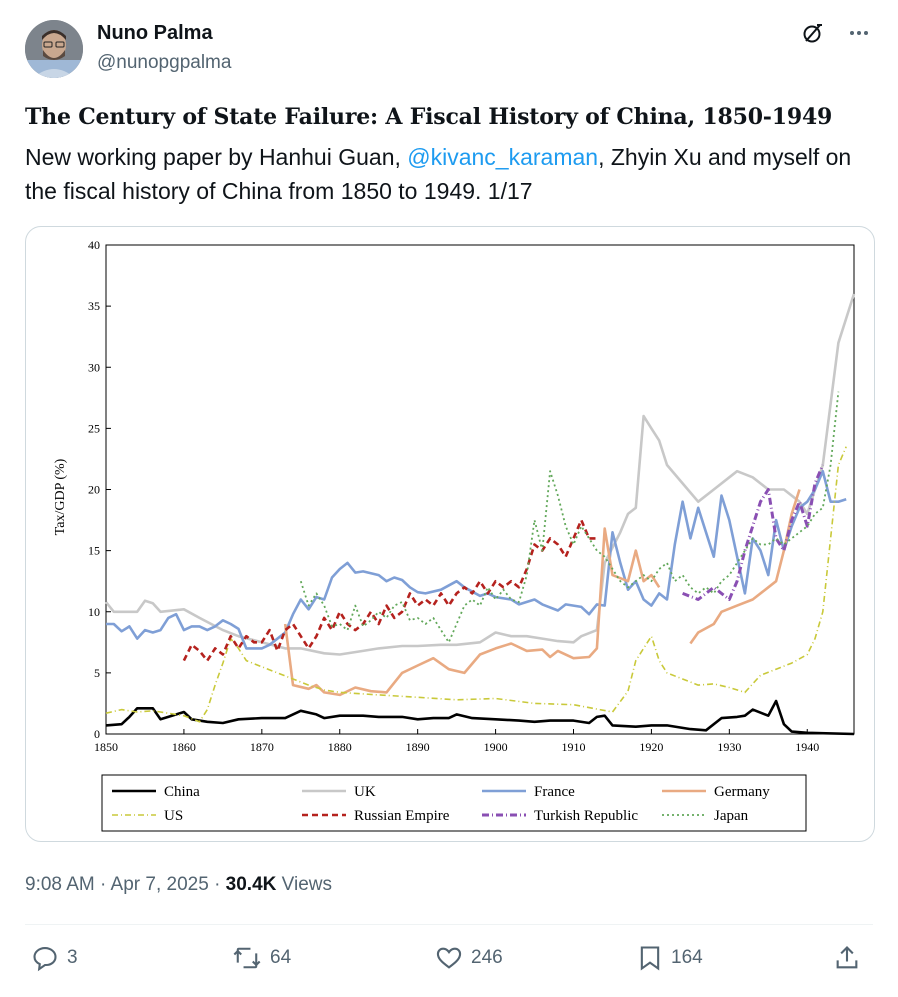 The height and width of the screenshot is (997, 898). I want to click on legend-label: France, so click(554, 792).